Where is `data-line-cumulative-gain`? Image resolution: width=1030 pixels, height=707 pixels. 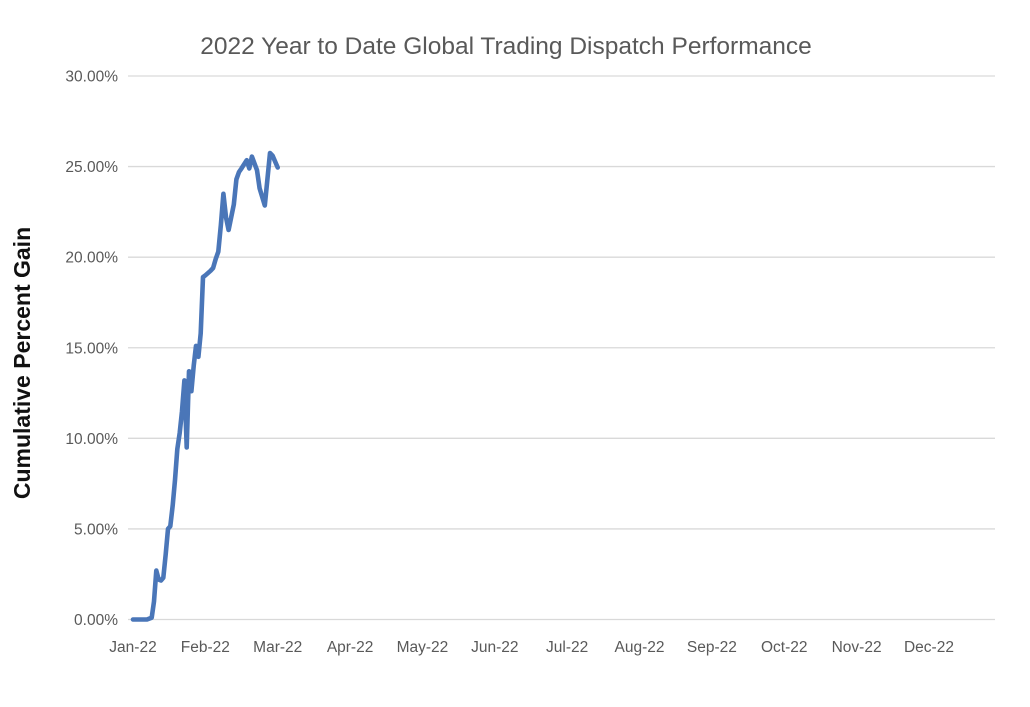 data-line-cumulative-gain is located at coordinates (205, 386).